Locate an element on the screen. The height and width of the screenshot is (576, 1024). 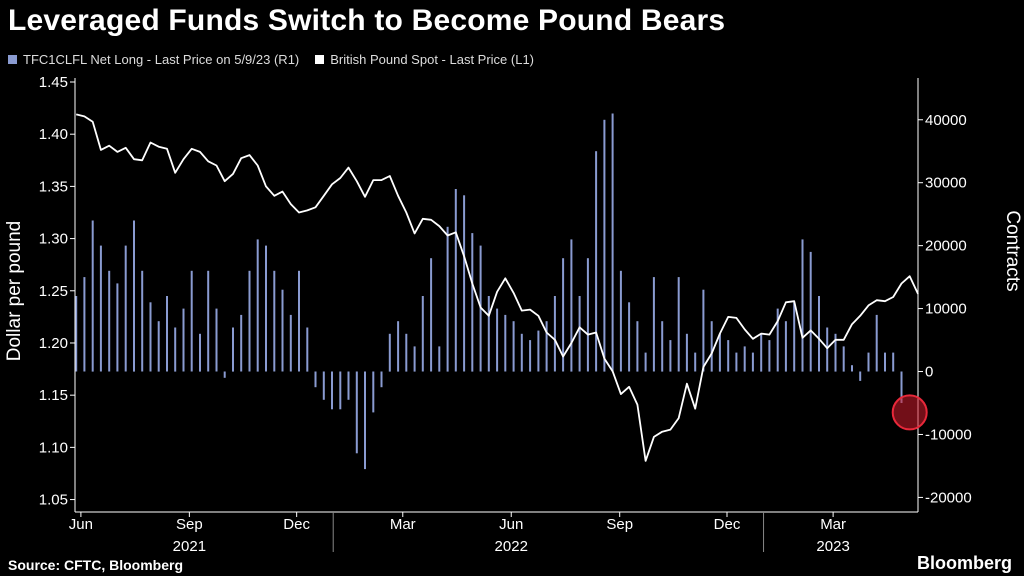
source-note: Source: CFTC, Bloomberg is located at coordinates (96, 565).